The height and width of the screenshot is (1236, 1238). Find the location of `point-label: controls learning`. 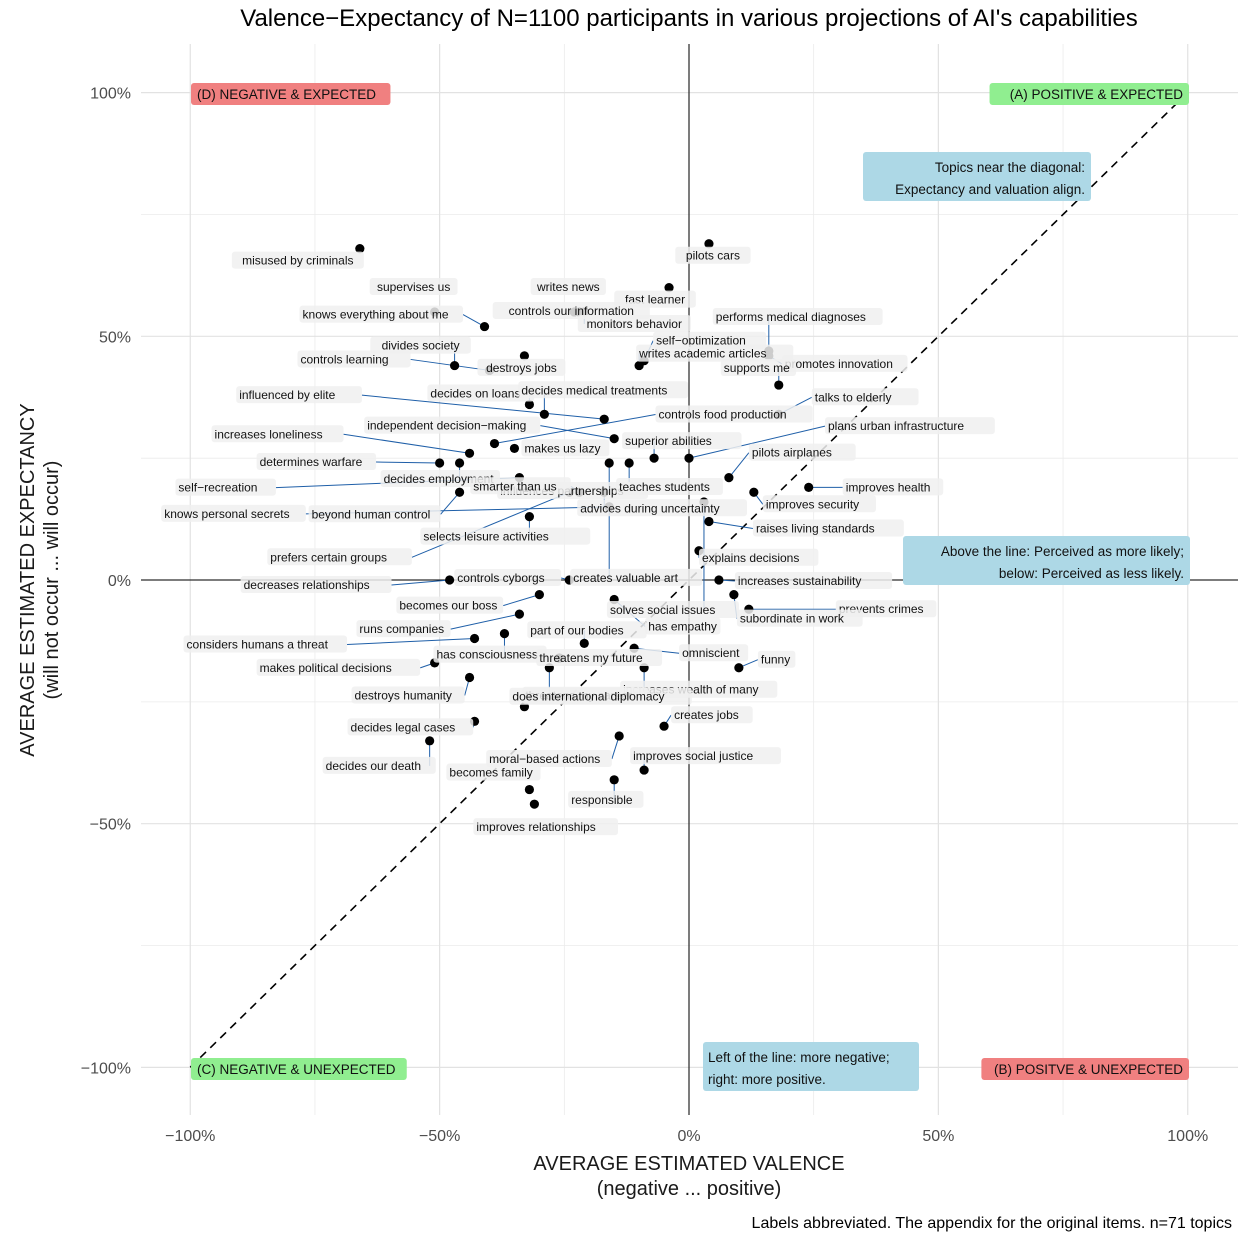

point-label: controls learning is located at coordinates (345, 359).